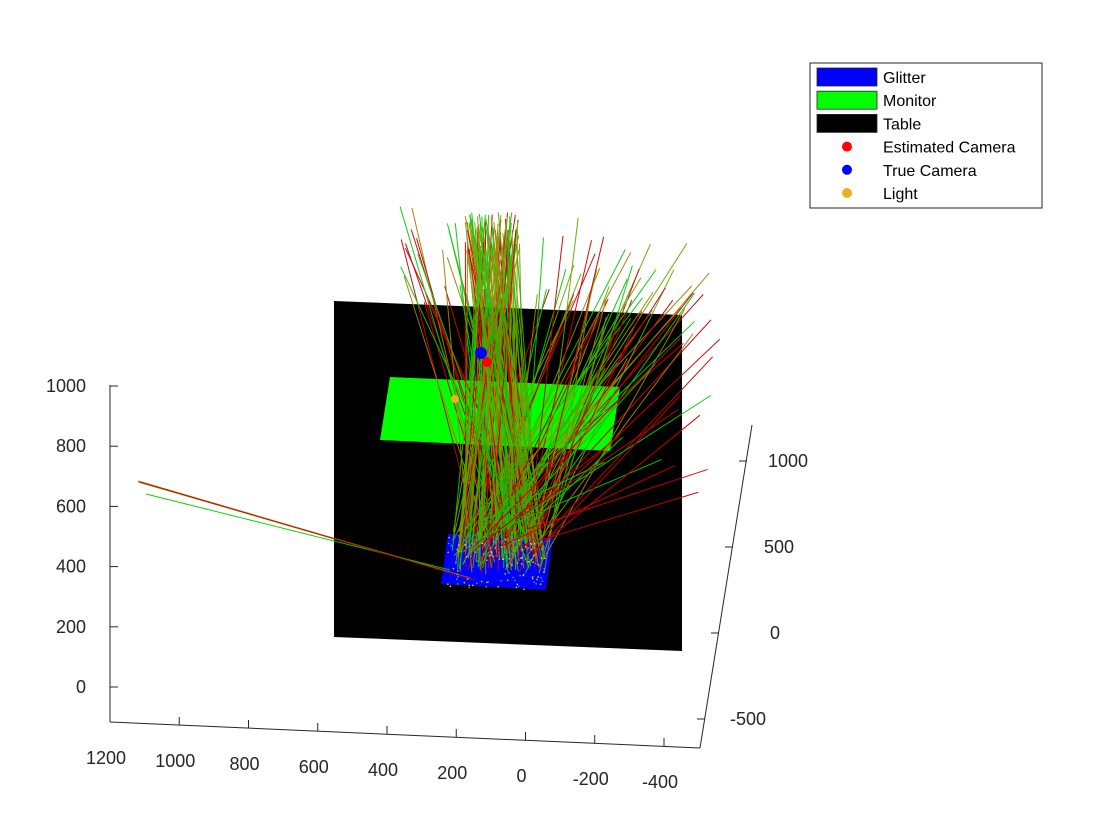  What do you see at coordinates (949, 148) in the screenshot?
I see `legend-label: Estimated Camera` at bounding box center [949, 148].